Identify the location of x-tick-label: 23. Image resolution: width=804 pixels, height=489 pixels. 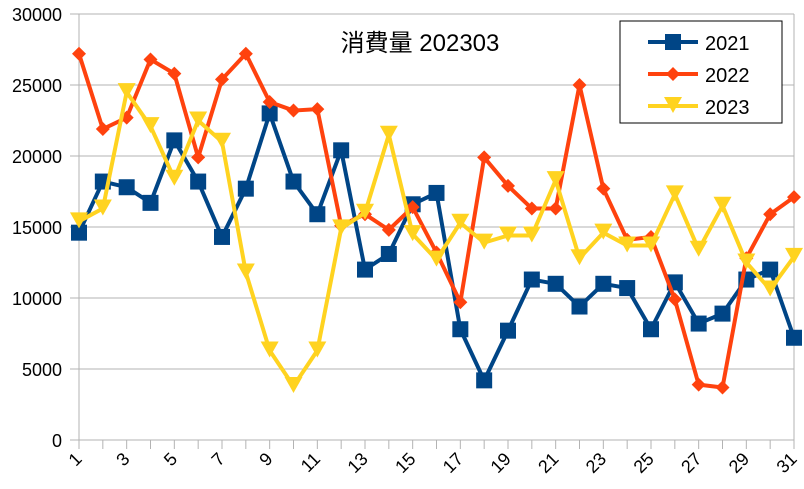
(596, 463).